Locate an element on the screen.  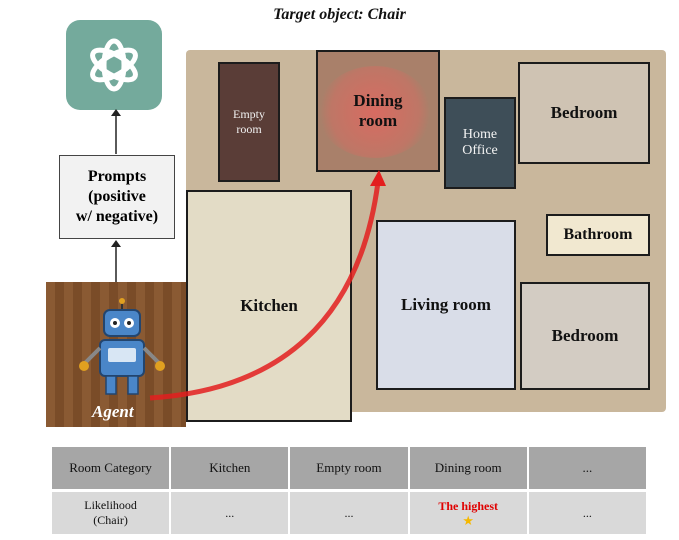
agent-label: Agent is located at coordinates (113, 411).